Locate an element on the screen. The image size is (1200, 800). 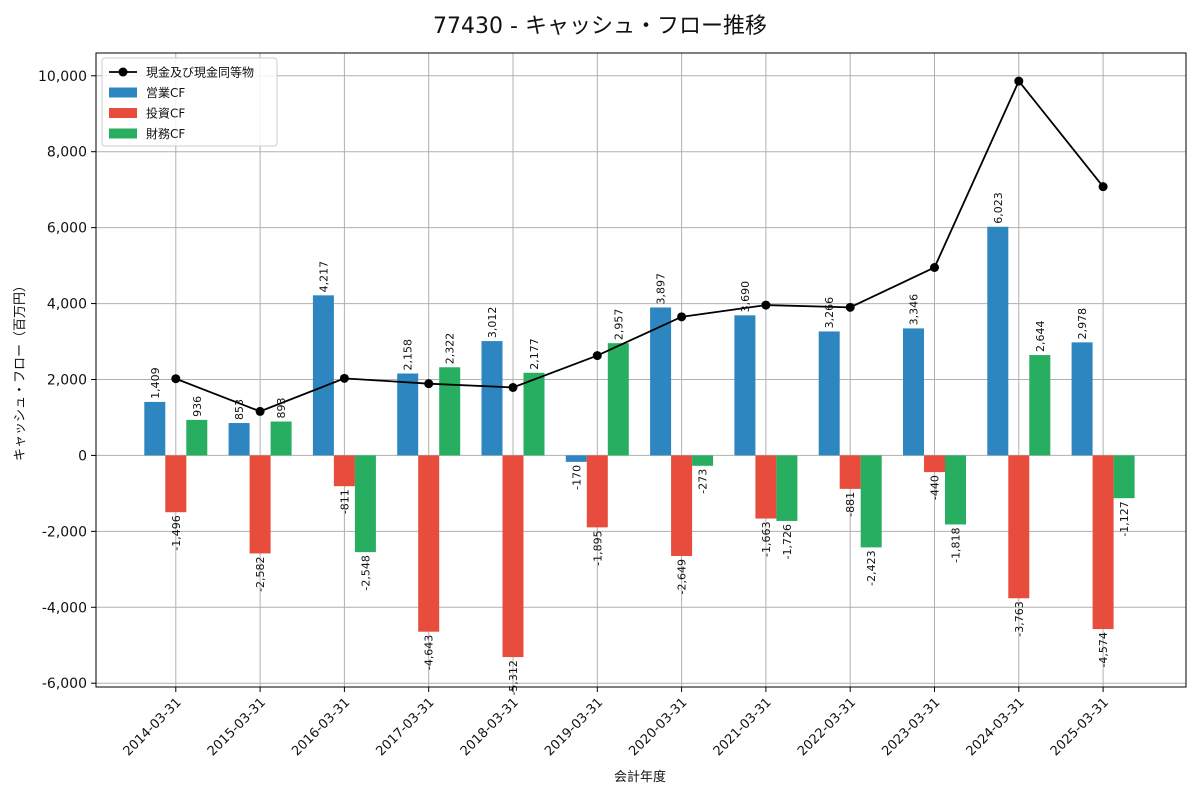
bar-value-label: -2,649 is located at coordinates (682, 576).